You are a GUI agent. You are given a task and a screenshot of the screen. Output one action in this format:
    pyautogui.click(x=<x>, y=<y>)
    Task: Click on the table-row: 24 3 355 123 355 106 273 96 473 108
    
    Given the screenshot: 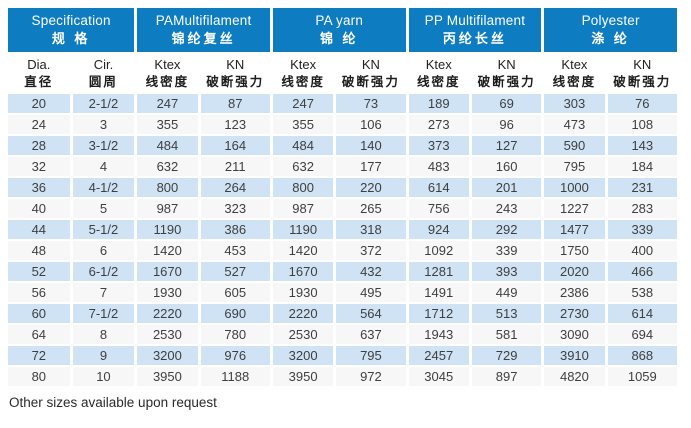 What is the action you would take?
    pyautogui.click(x=342, y=124)
    